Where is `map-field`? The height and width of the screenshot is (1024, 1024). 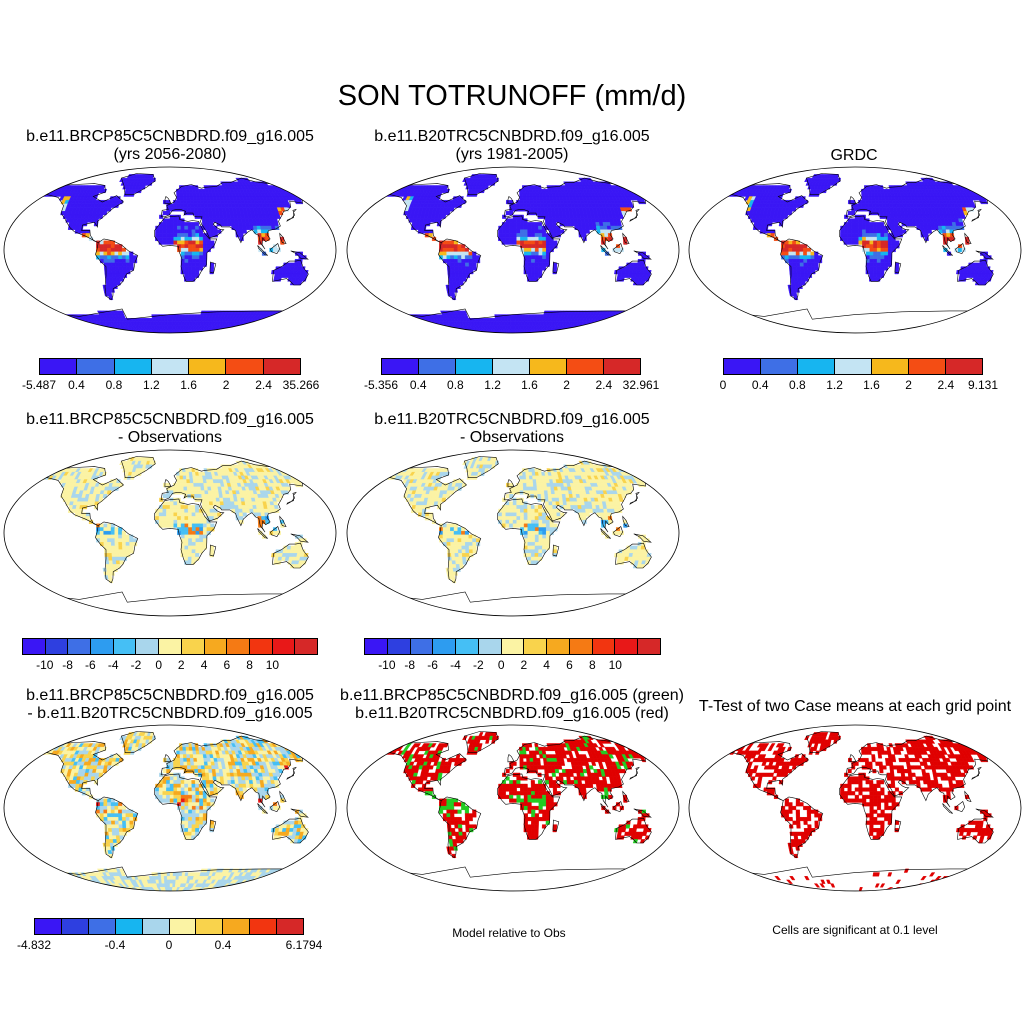
map-field is located at coordinates (177, 536).